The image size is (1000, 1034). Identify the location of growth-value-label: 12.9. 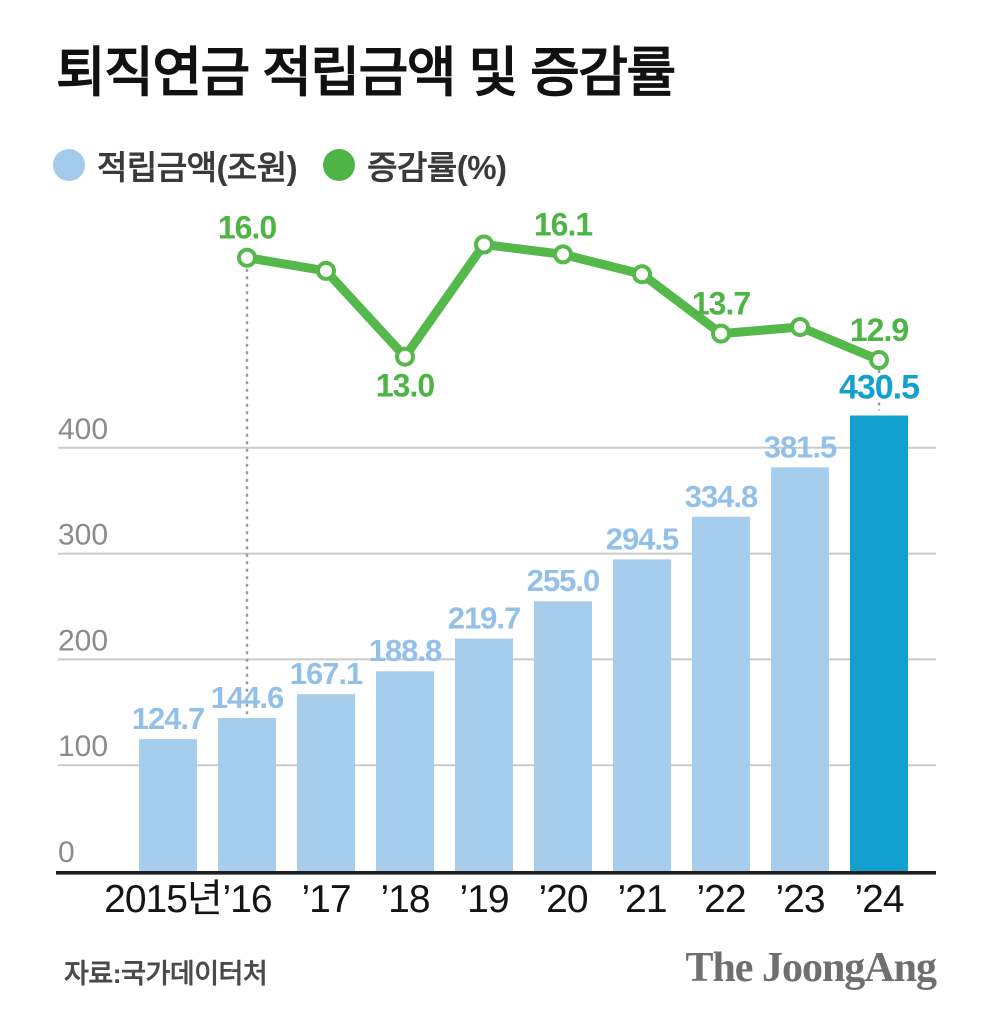
(879, 330).